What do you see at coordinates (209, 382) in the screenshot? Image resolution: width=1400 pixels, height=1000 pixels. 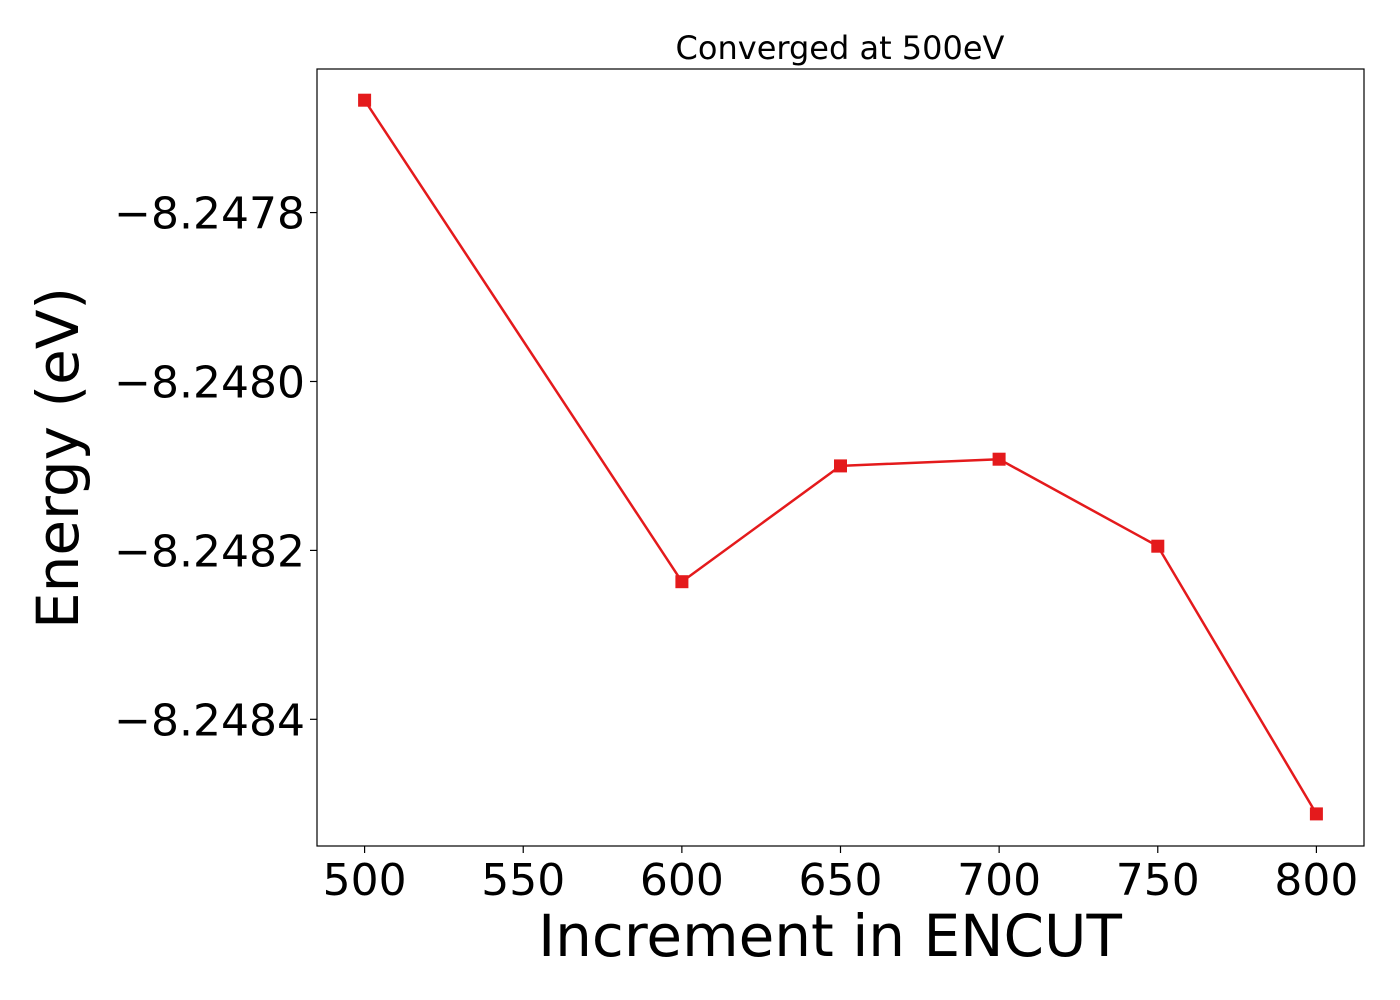 I see `y-tick-label: −8.2480` at bounding box center [209, 382].